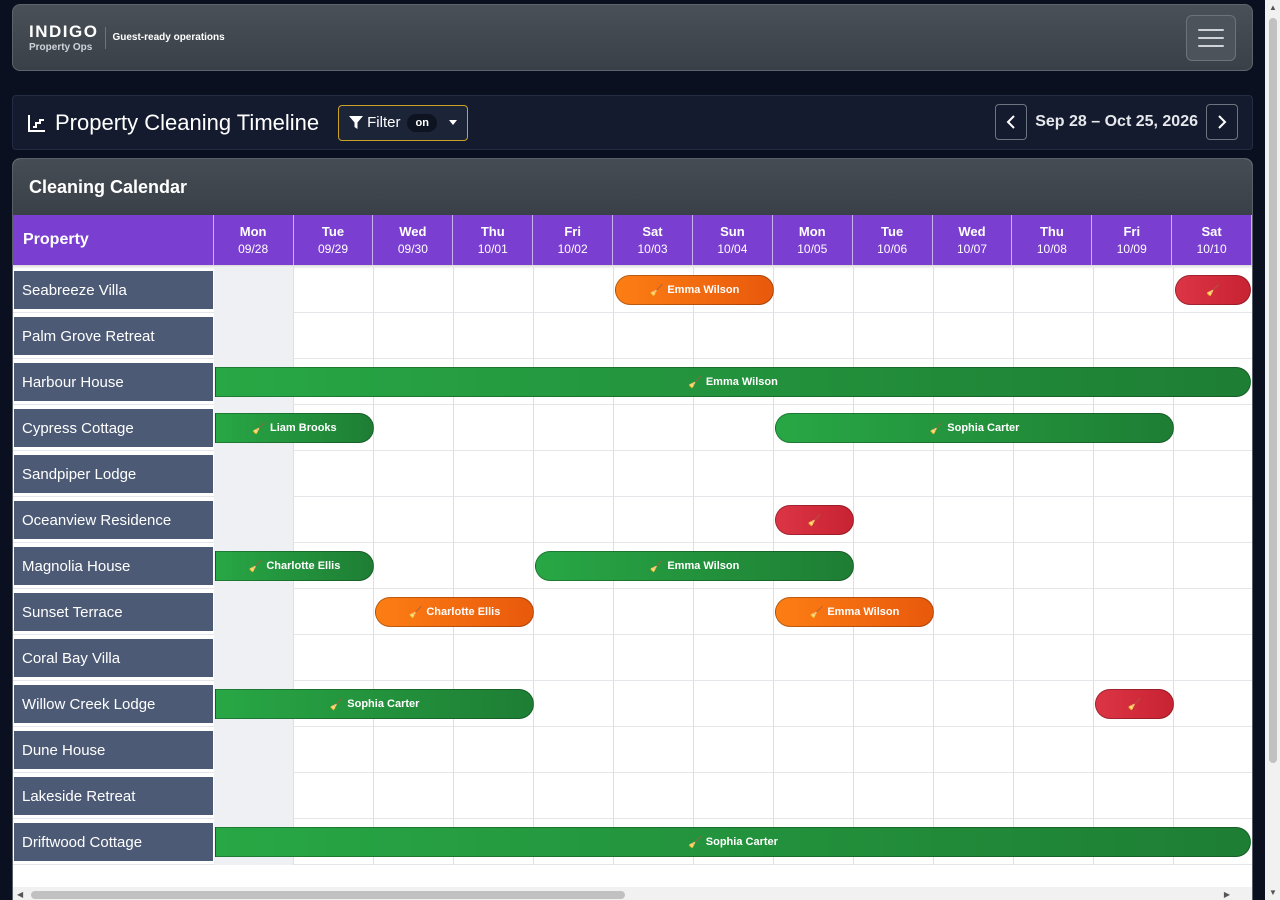  Describe the element at coordinates (1273, 7) in the screenshot. I see `scroll-up-icon: ▲` at that location.